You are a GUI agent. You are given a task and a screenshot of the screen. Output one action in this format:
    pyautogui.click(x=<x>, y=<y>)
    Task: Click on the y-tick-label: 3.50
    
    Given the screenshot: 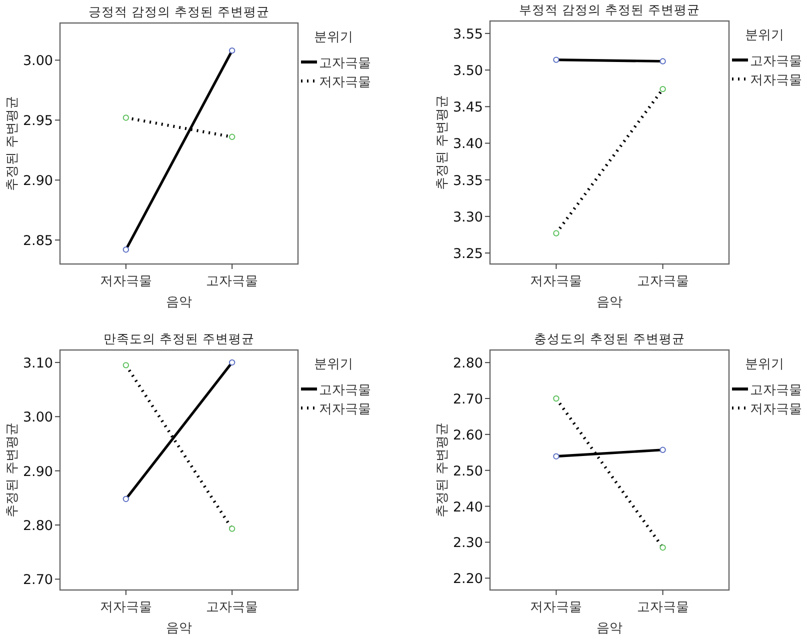 What is the action you would take?
    pyautogui.click(x=467, y=71)
    